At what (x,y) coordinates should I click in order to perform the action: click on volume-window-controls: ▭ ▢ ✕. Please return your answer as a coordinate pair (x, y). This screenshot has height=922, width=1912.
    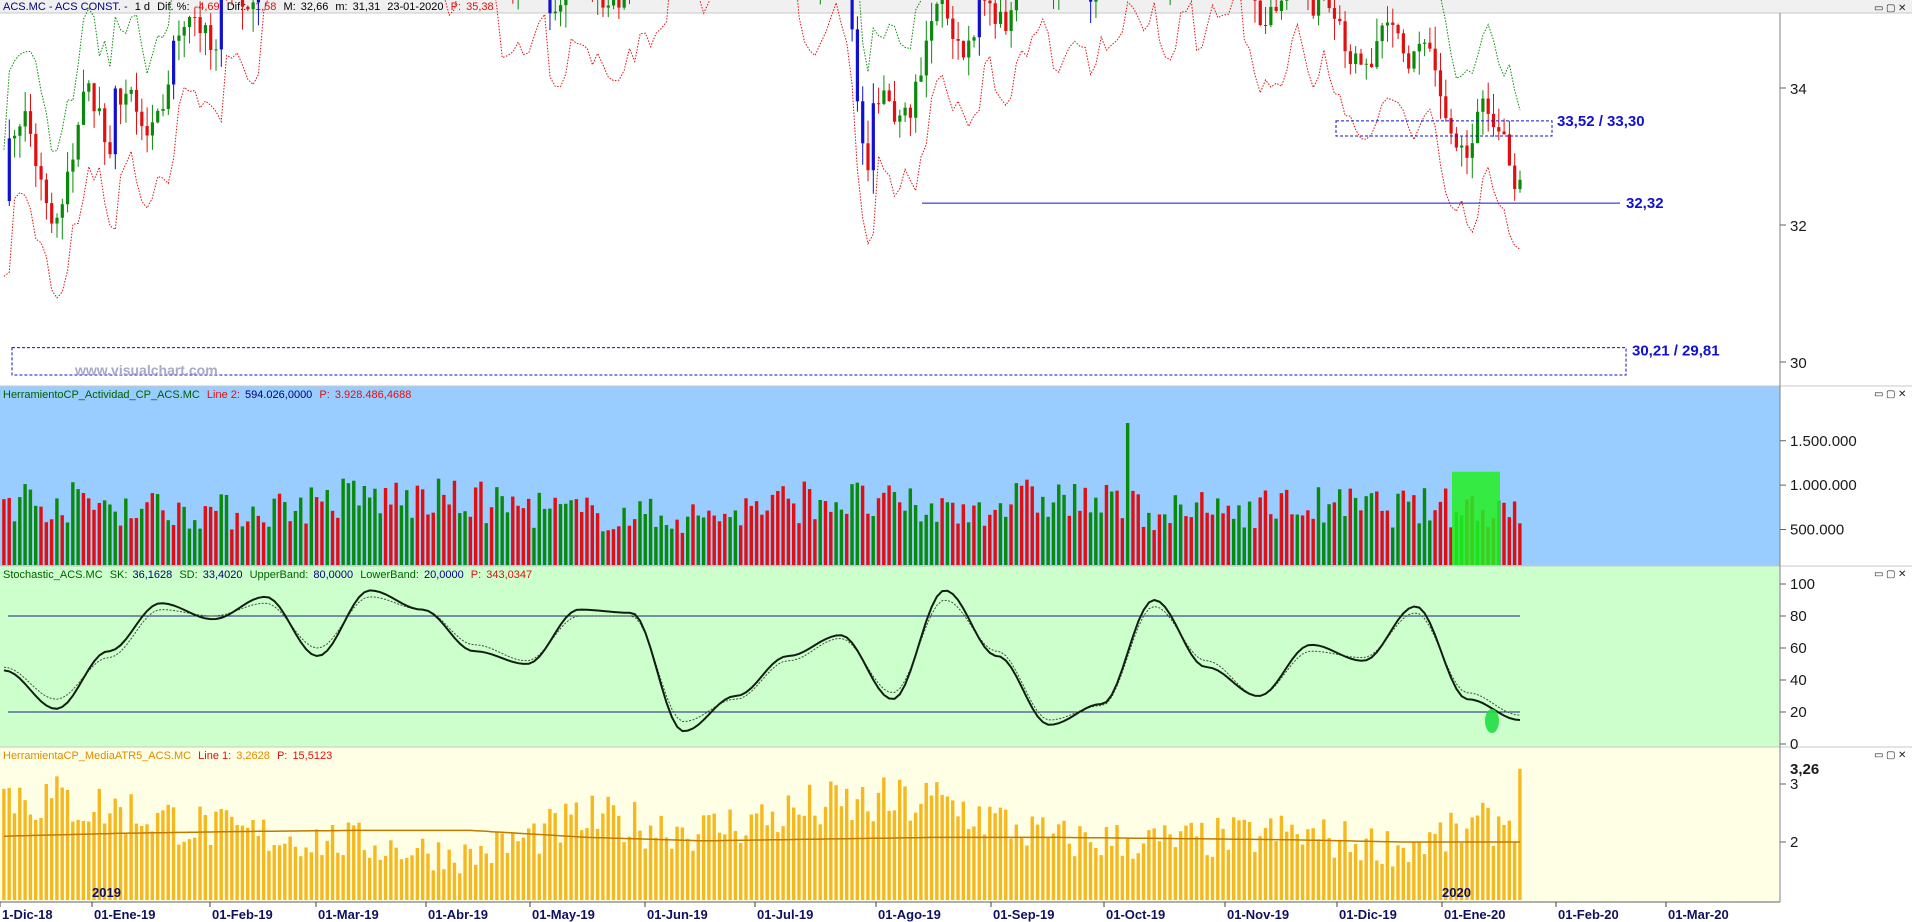
    Looking at the image, I should click on (1890, 394).